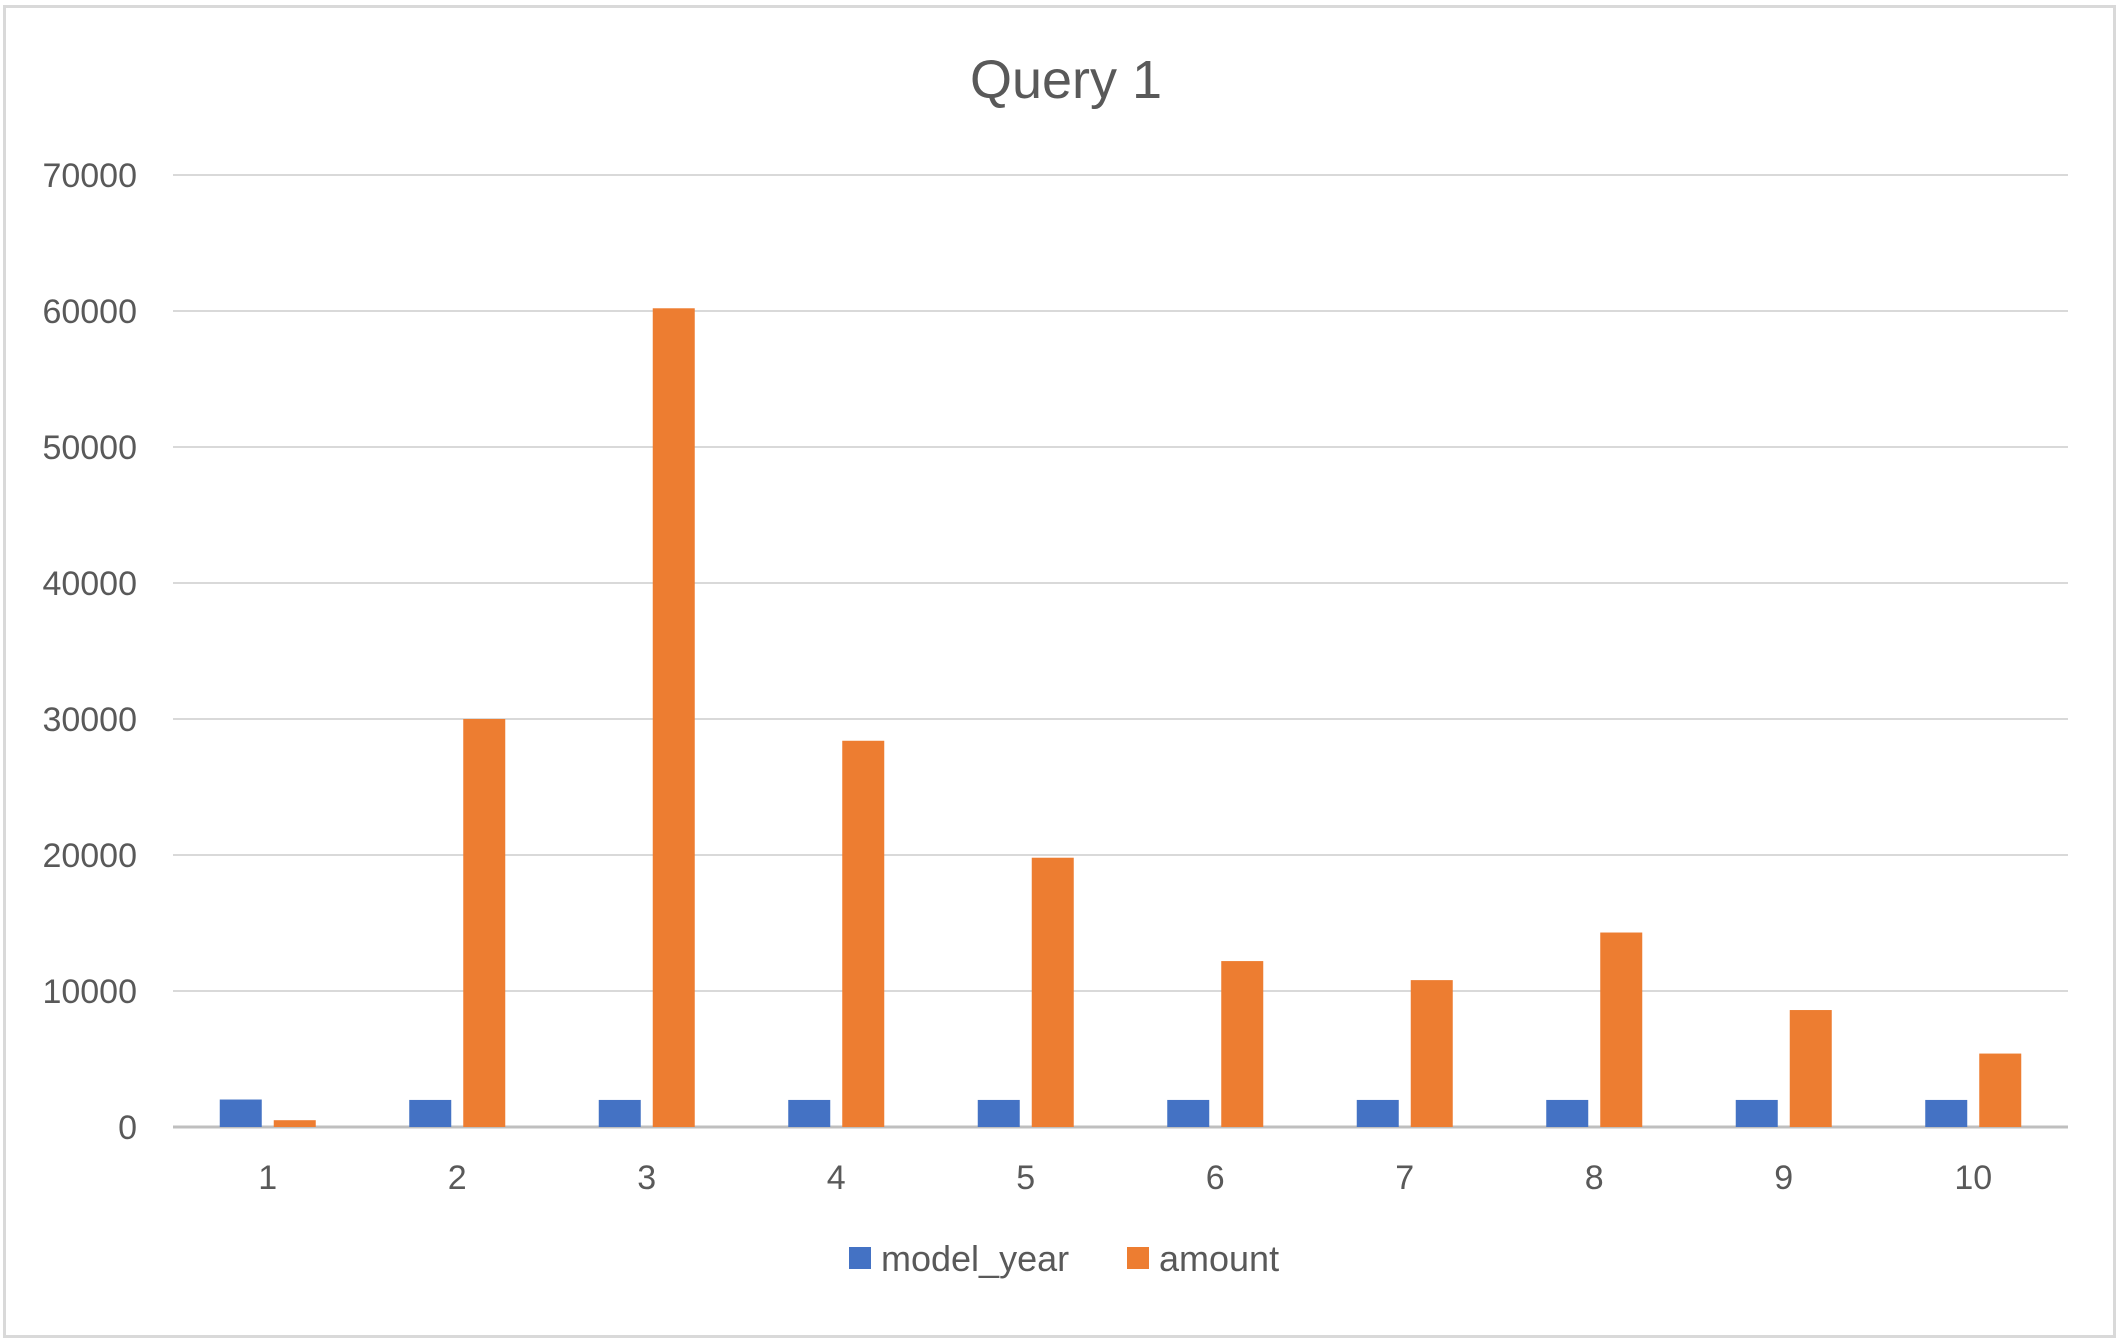 The width and height of the screenshot is (2122, 1342). I want to click on x-tick-label: 4, so click(836, 1178).